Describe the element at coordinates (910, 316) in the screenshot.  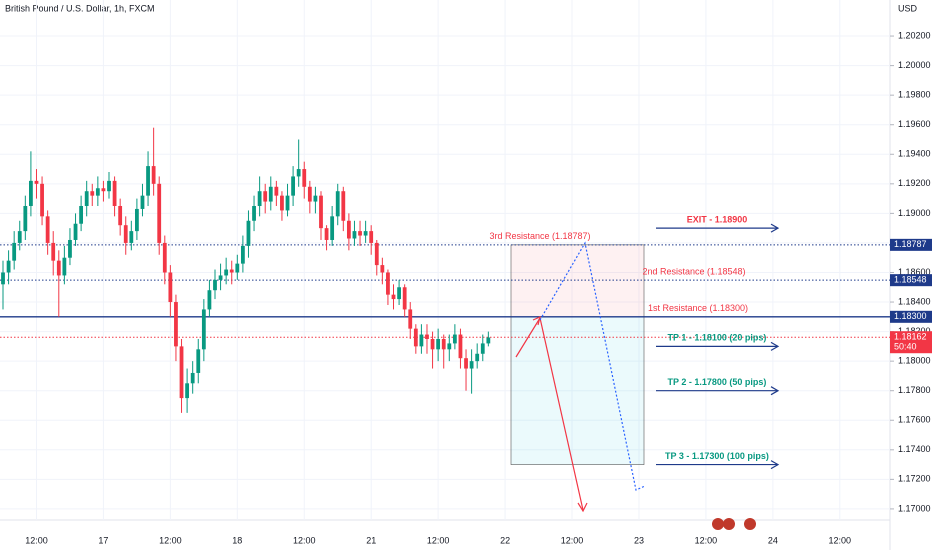
I see `price-label: 1.18300` at that location.